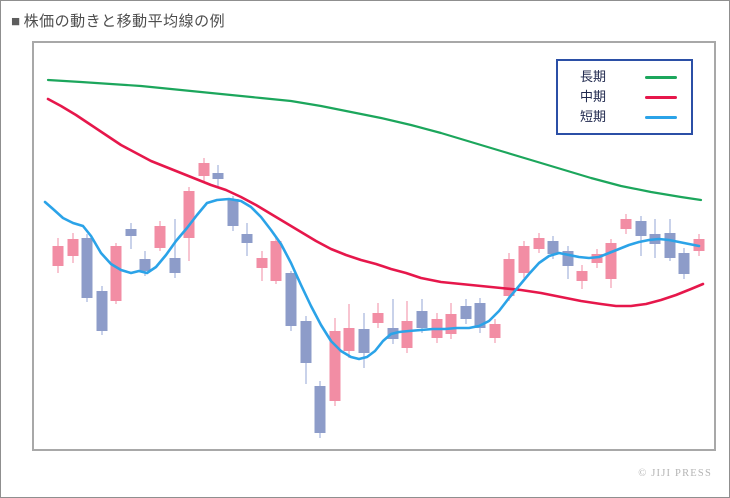  What do you see at coordinates (593, 116) in the screenshot?
I see `legend-label-short-term: 短期` at bounding box center [593, 116].